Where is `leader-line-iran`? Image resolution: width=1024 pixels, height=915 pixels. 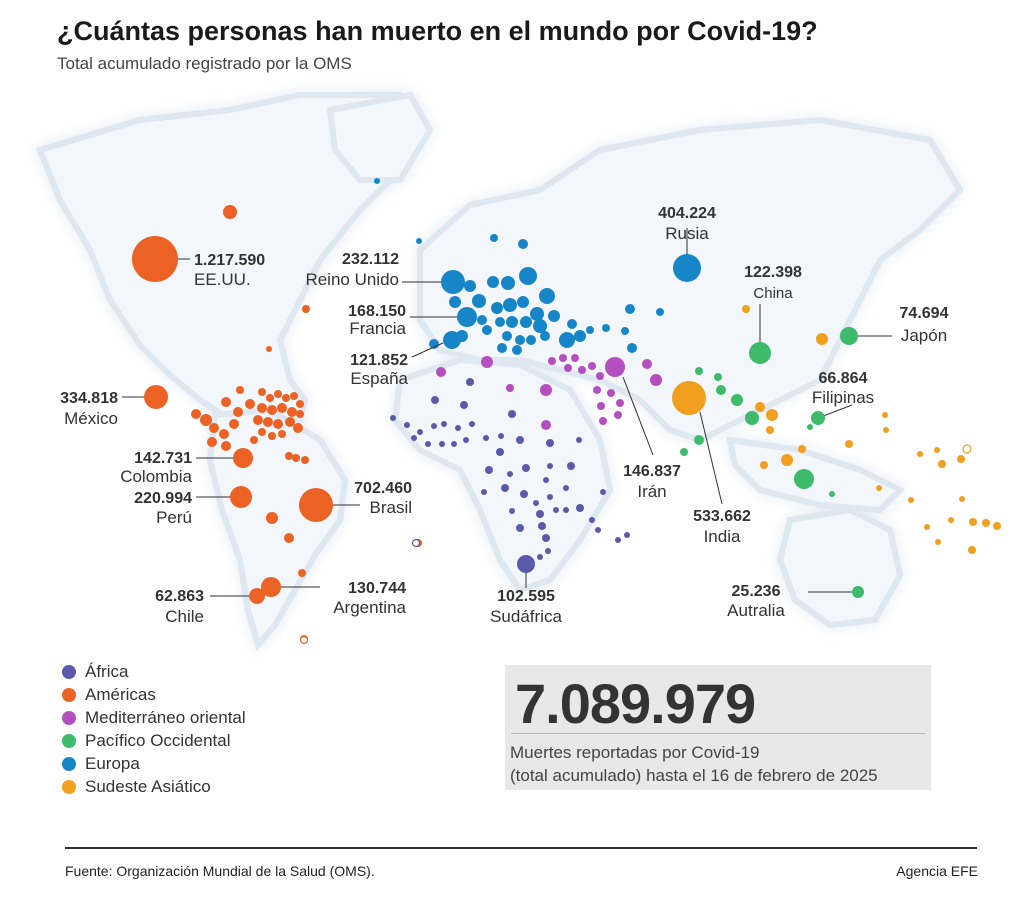
leader-line-iran is located at coordinates (638, 416).